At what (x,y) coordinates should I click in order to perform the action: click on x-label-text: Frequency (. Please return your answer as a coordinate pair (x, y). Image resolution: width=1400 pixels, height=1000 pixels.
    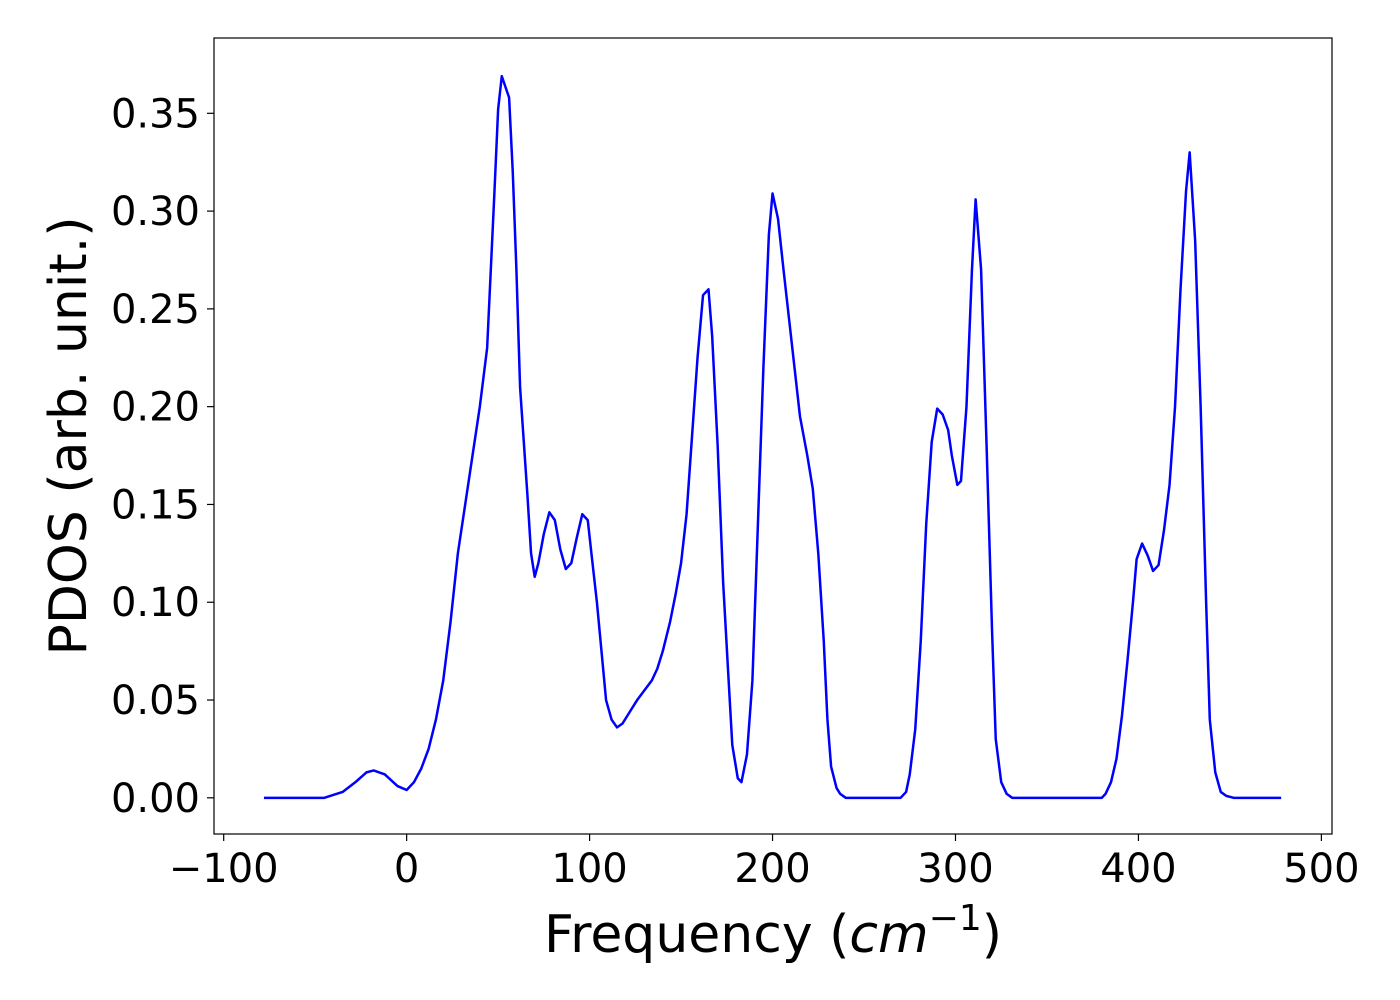
    Looking at the image, I should click on (696, 935).